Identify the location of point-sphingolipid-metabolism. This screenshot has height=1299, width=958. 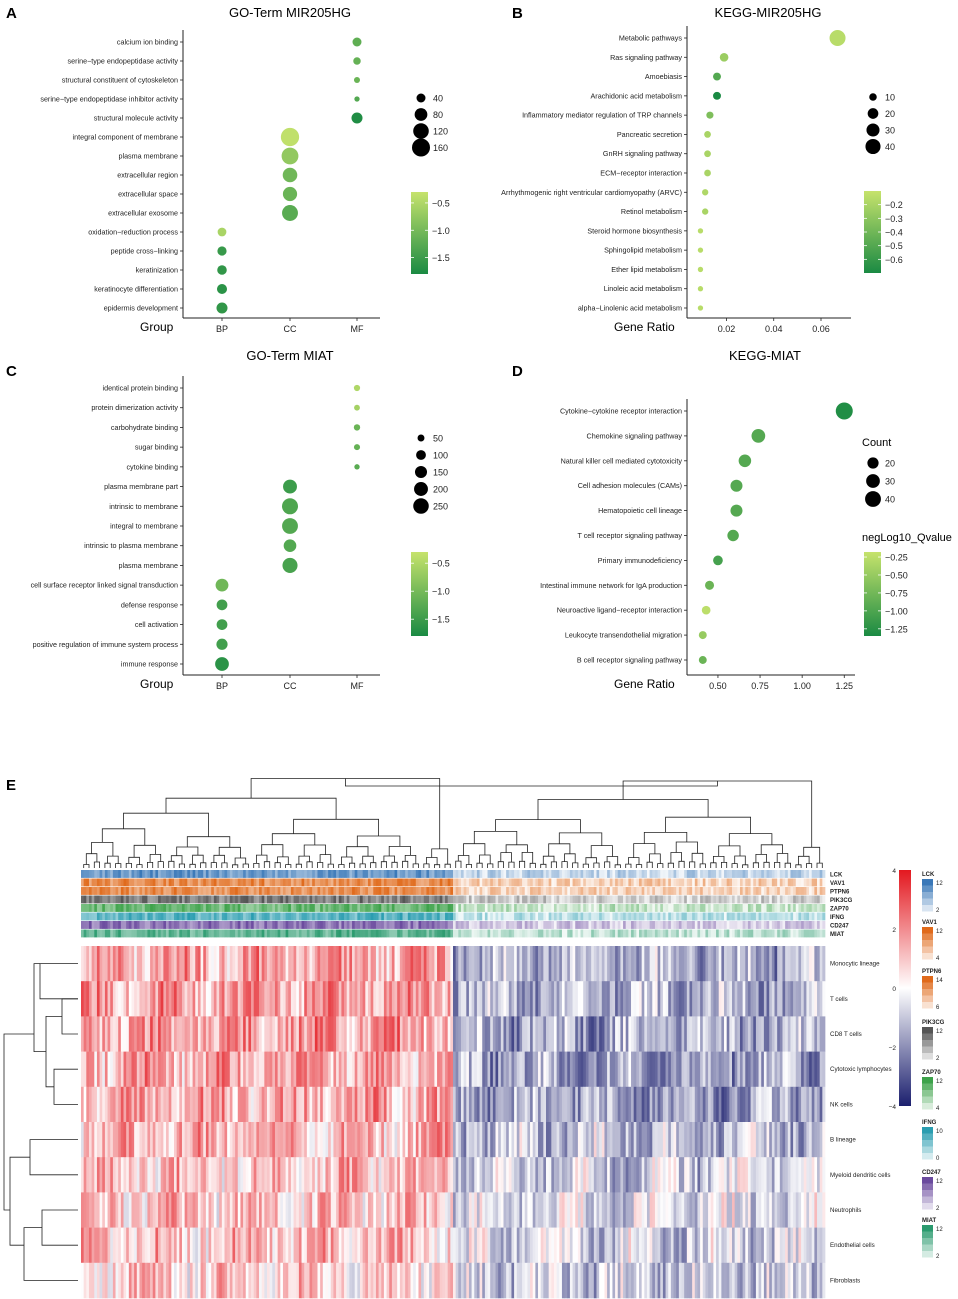
(700, 250).